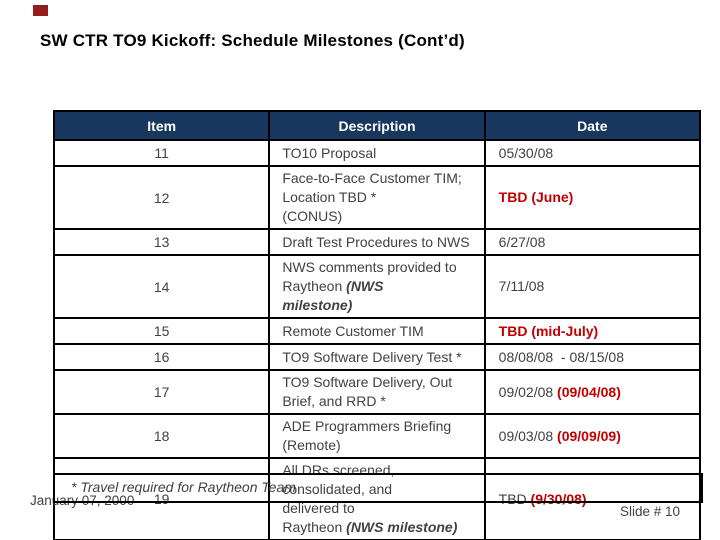 This screenshot has width=720, height=540. I want to click on footnote-box: * Travel required for Raytheon Team, so click(378, 488).